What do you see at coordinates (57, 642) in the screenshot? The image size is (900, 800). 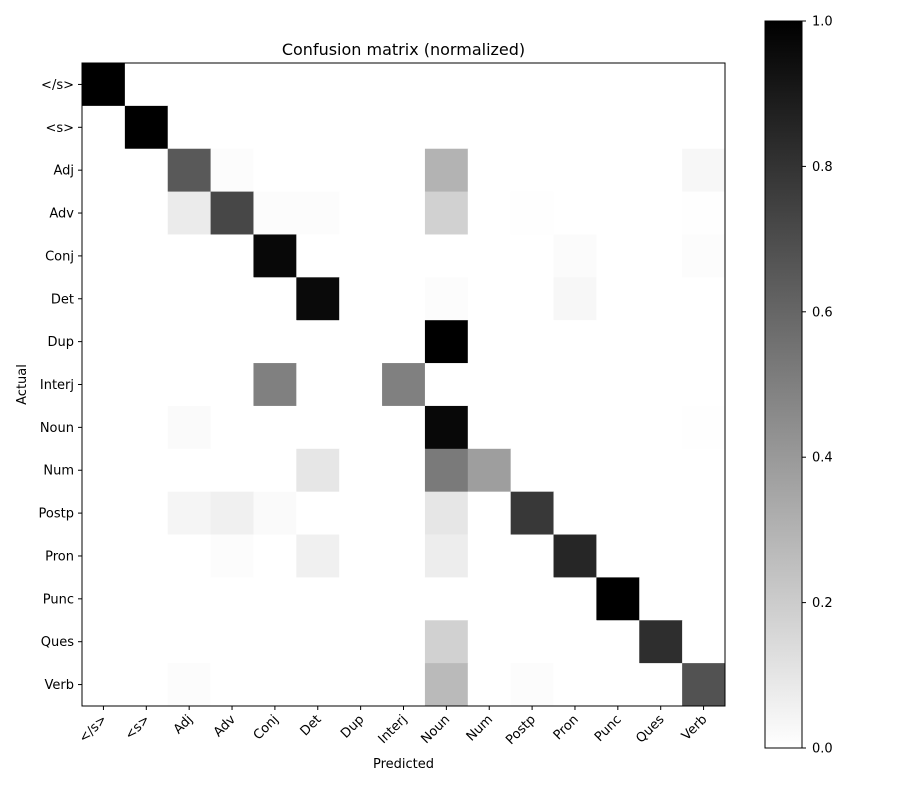 I see `y-tick-label: Ques` at bounding box center [57, 642].